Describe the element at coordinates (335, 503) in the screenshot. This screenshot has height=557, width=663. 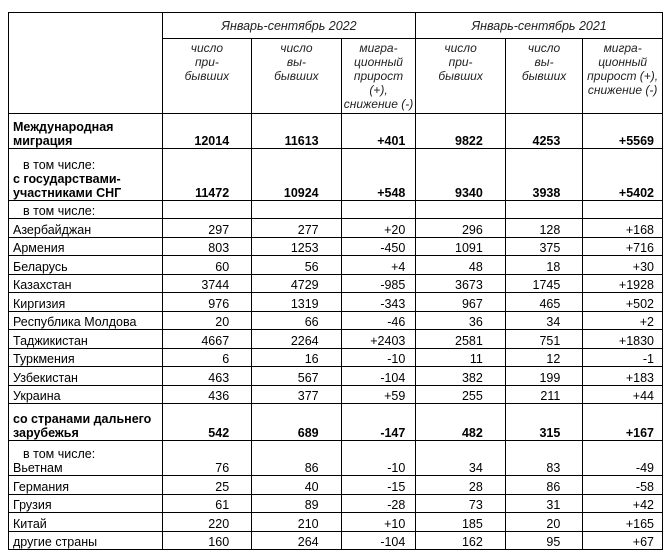
I see `table-row: Грузия 61 89 -28 73 31 +42` at that location.